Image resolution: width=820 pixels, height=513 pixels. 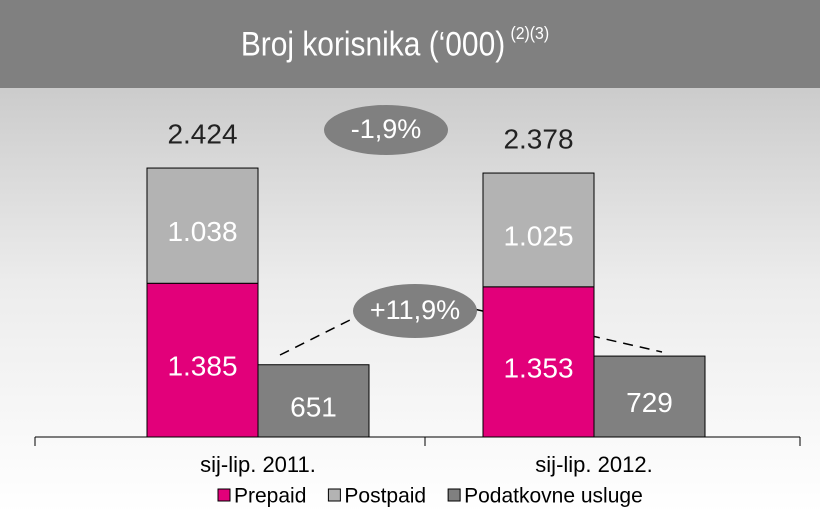 What do you see at coordinates (538, 138) in the screenshot?
I see `total-label: 2.378` at bounding box center [538, 138].